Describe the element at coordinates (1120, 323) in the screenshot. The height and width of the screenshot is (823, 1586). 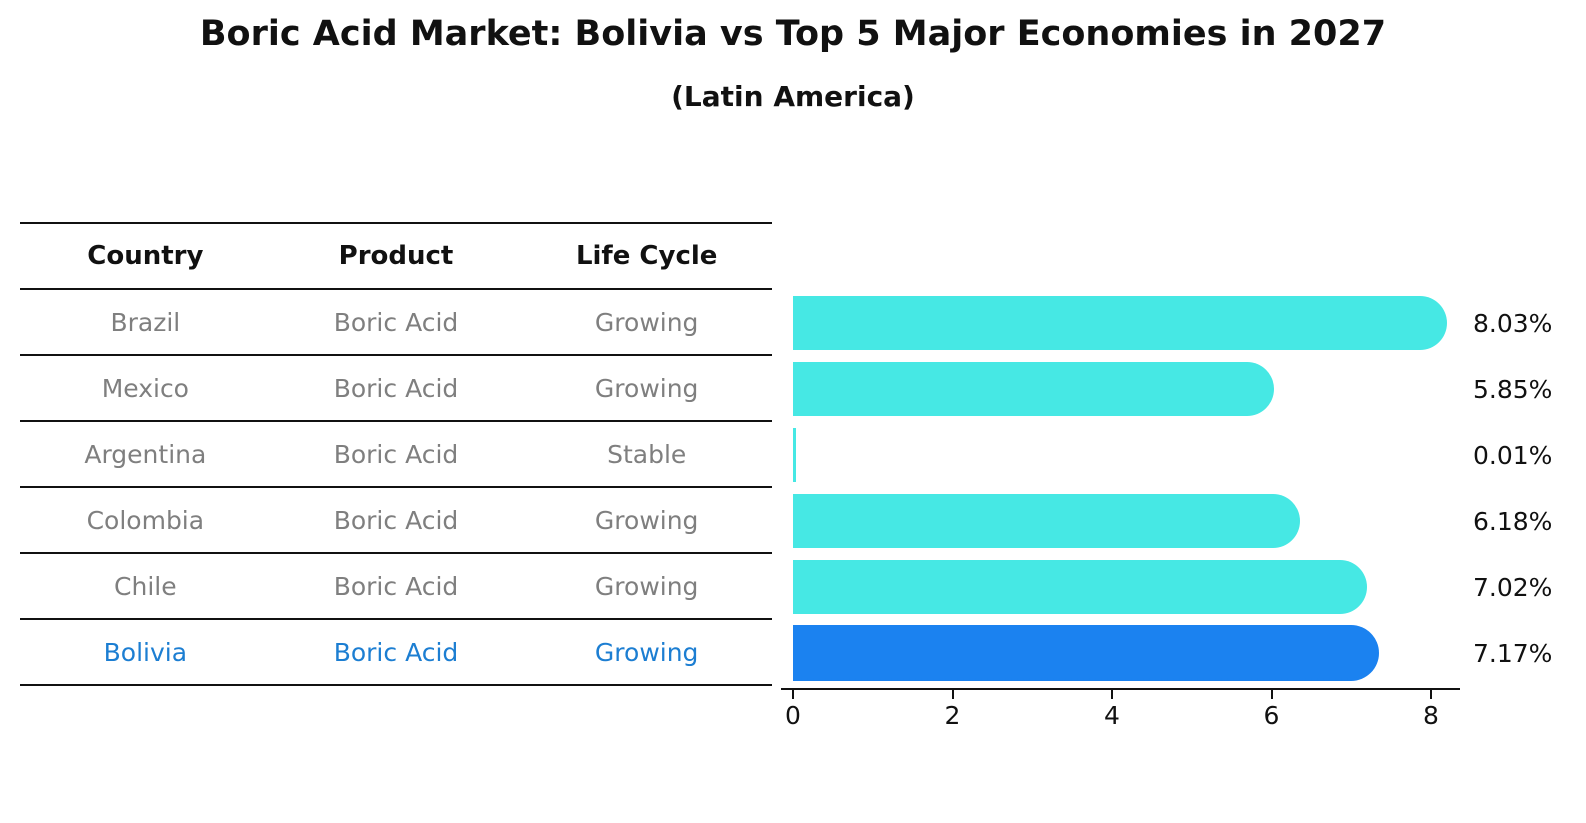
I see `bar-brazil` at that location.